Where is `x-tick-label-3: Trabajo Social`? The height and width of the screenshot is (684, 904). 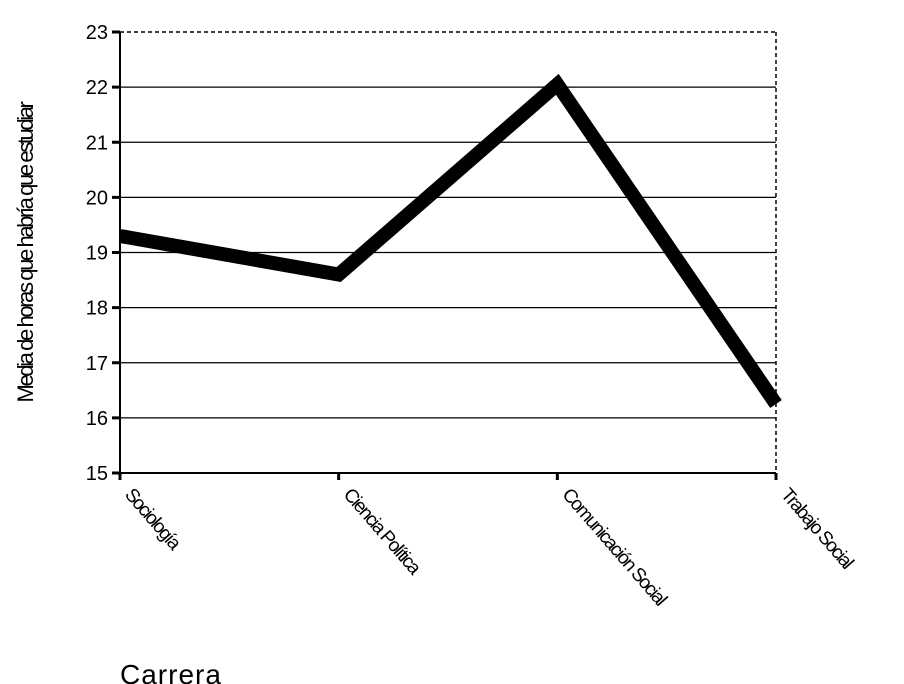
x-tick-label-3: Trabajo Social is located at coordinates (816, 529).